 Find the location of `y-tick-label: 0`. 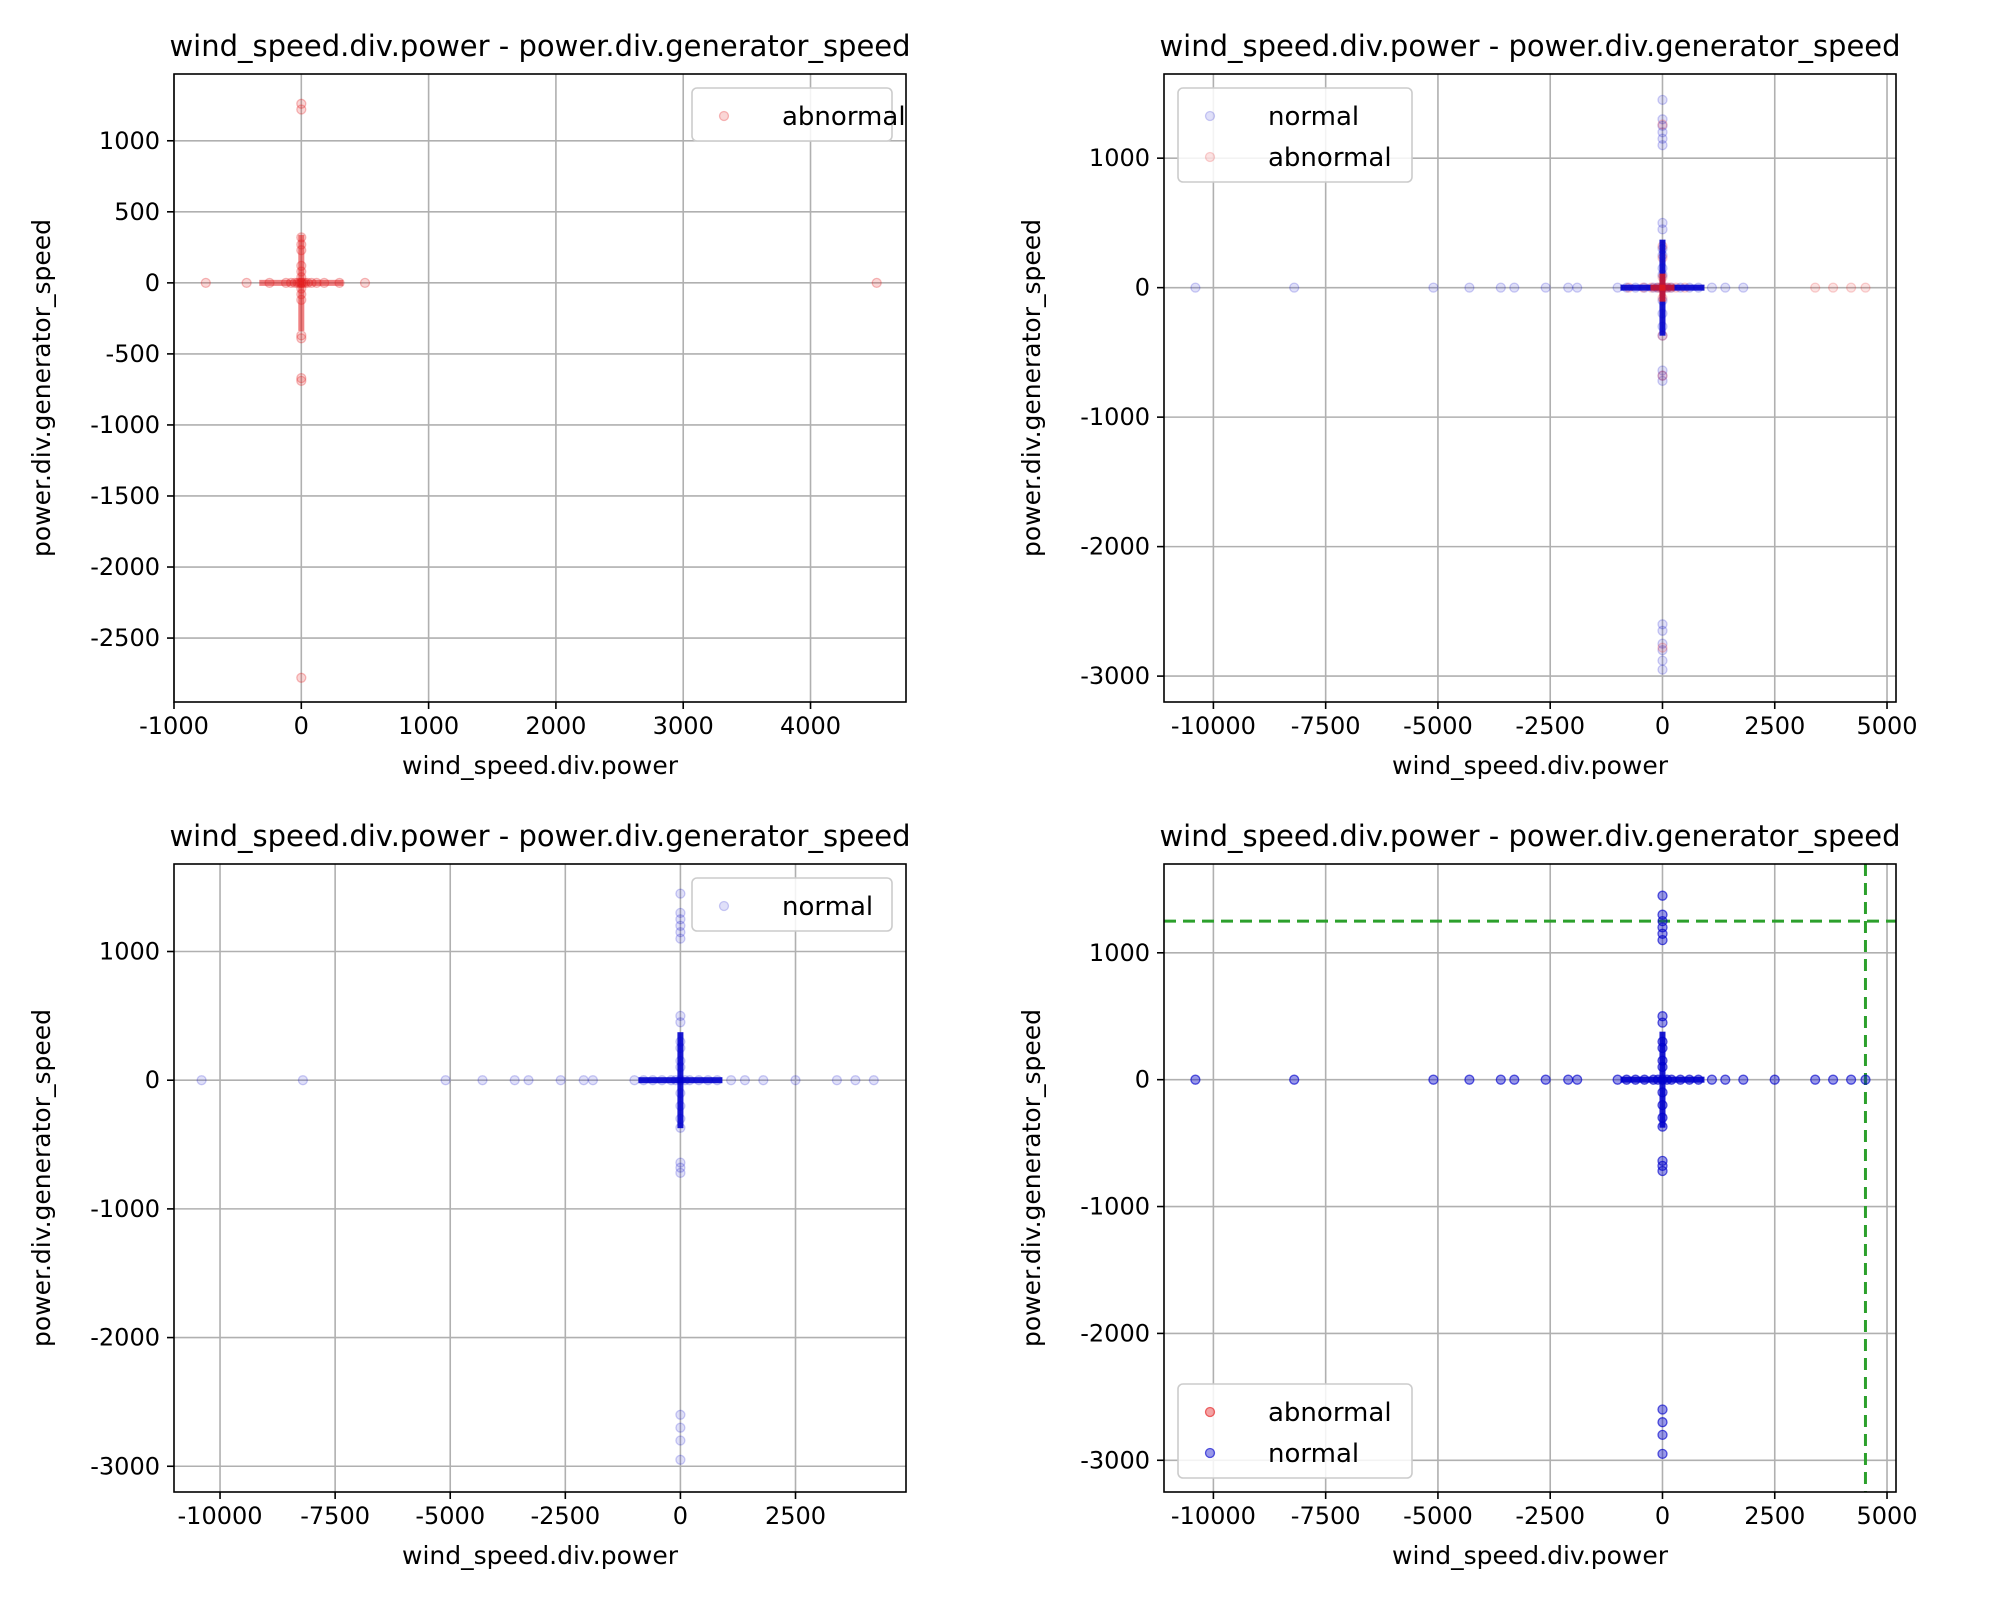

y-tick-label: 0 is located at coordinates (152, 1080).